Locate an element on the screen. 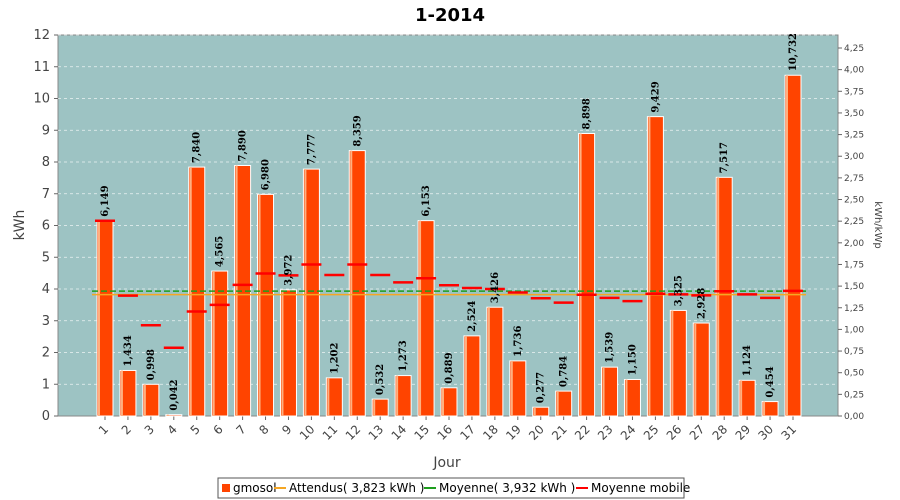 The width and height of the screenshot is (900, 500). data-label: 8,898 is located at coordinates (587, 113).